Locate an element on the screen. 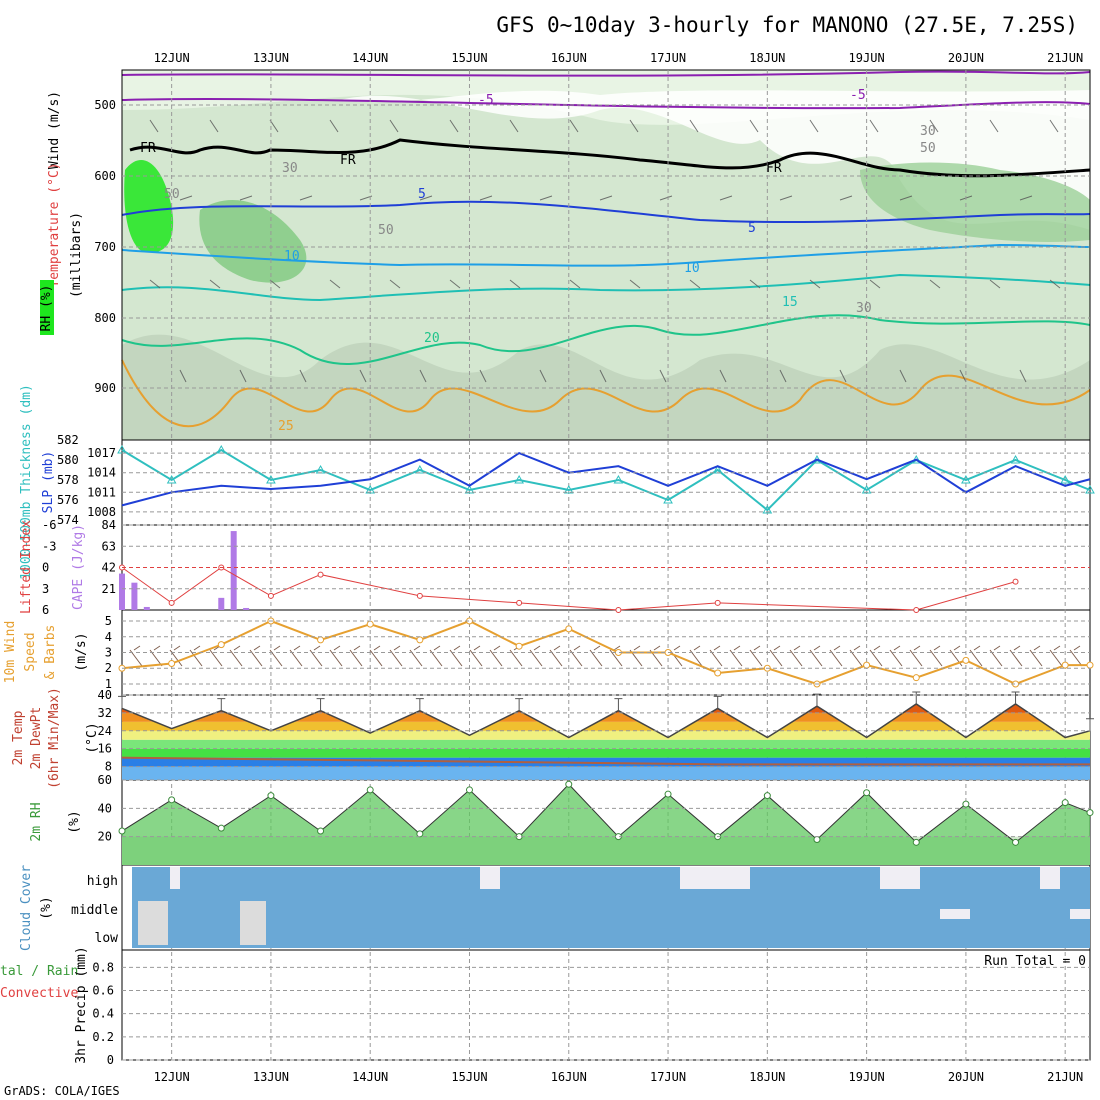 Image resolution: width=1100 pixels, height=1100 pixels. date-label-bottom: 18JUN is located at coordinates (767, 1077).